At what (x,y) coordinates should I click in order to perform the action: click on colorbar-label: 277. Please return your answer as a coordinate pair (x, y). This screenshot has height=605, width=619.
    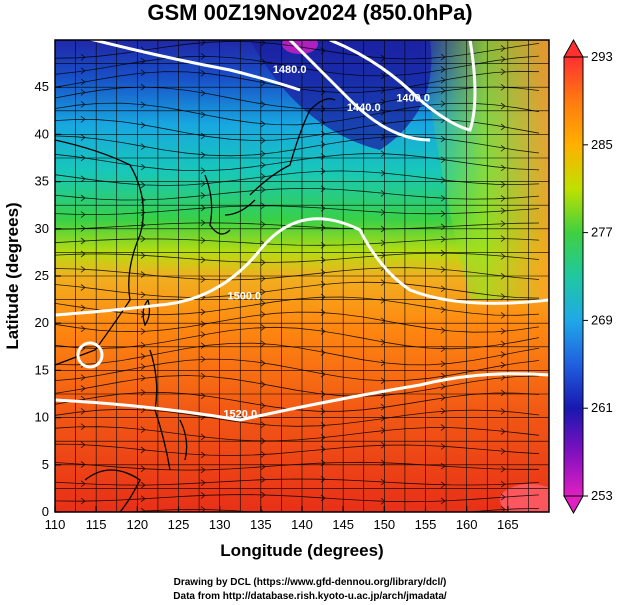
    Looking at the image, I should click on (602, 232).